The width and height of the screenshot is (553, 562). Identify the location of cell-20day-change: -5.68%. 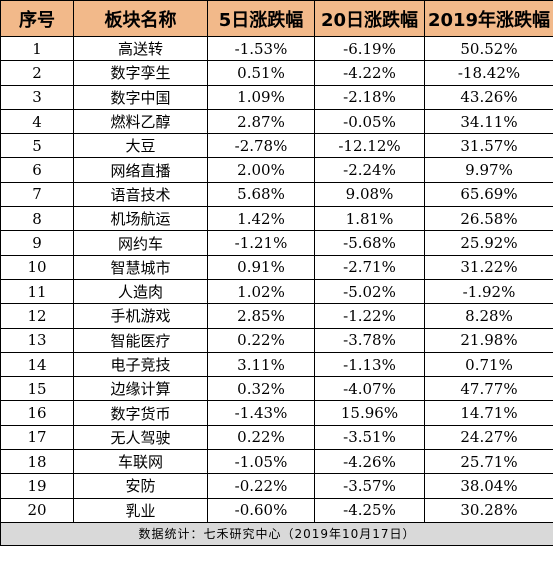
(369, 243).